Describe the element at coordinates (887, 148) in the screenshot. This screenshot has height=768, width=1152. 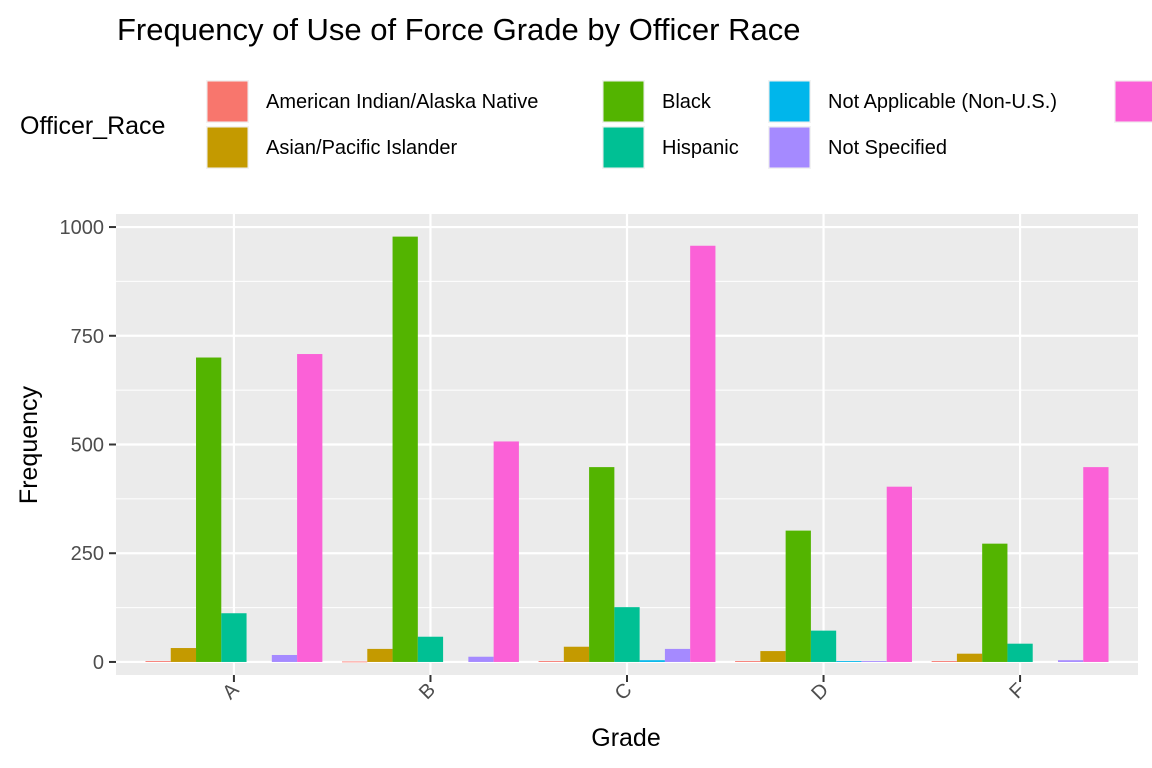
I see `legend-label: Not Specified` at that location.